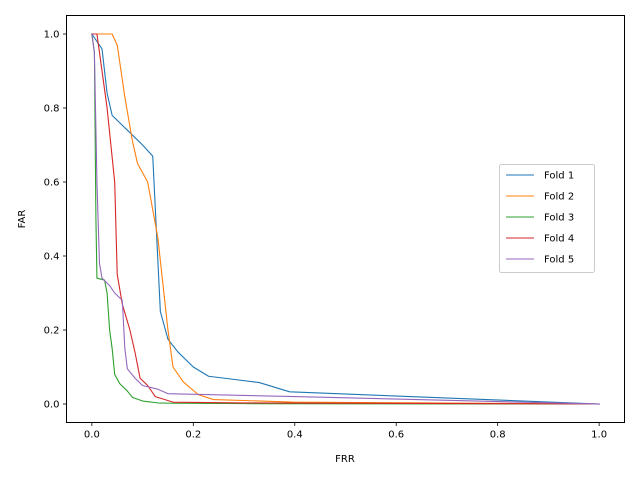 This screenshot has width=640, height=480. What do you see at coordinates (345, 459) in the screenshot?
I see `x-axis-label: FRR` at bounding box center [345, 459].